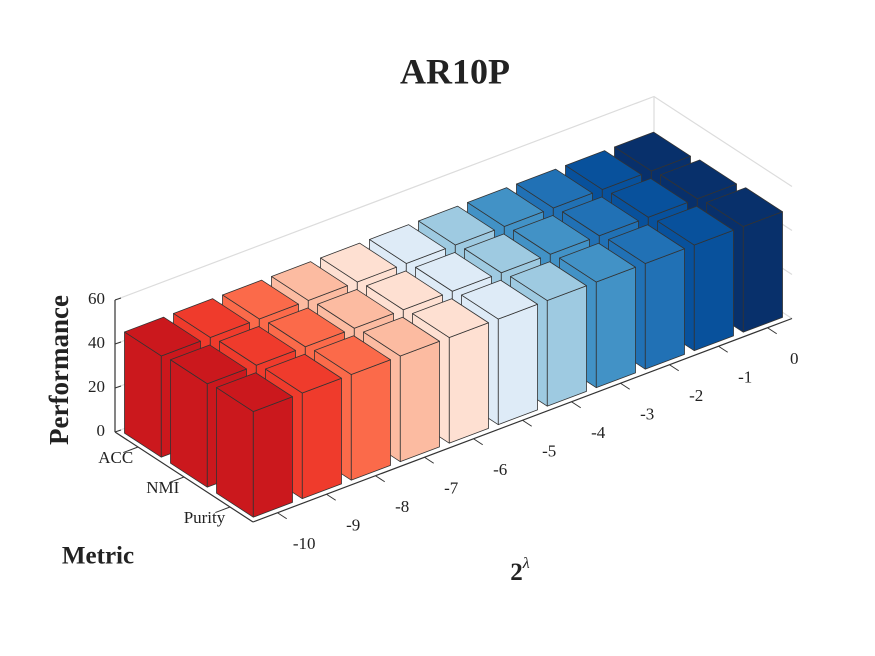 This screenshot has height=656, width=875. I want to click on x-tick-label: 0, so click(794, 358).